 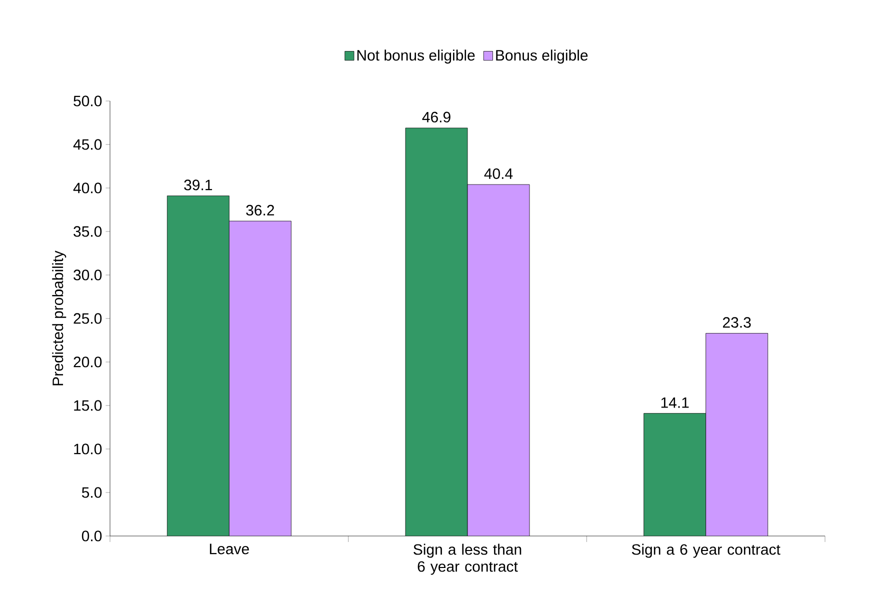 What do you see at coordinates (88, 405) in the screenshot?
I see `y-tick-label: 15.0` at bounding box center [88, 405].